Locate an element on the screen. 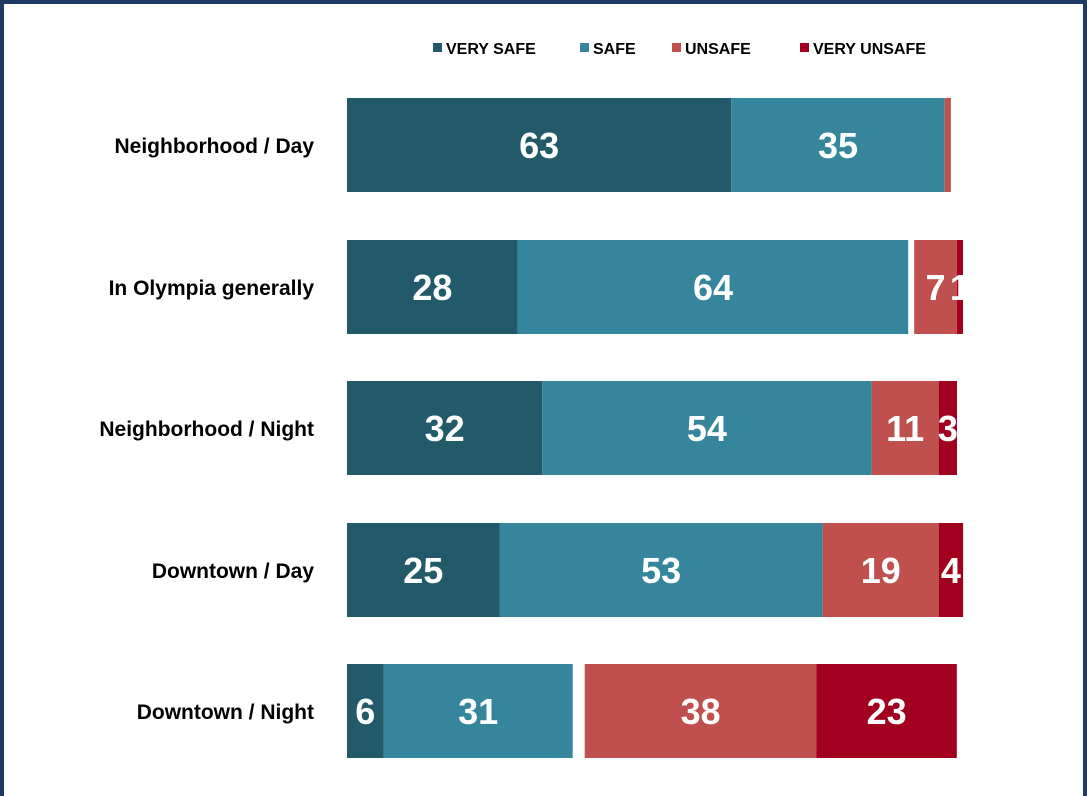  data-label: 6 is located at coordinates (365, 711).